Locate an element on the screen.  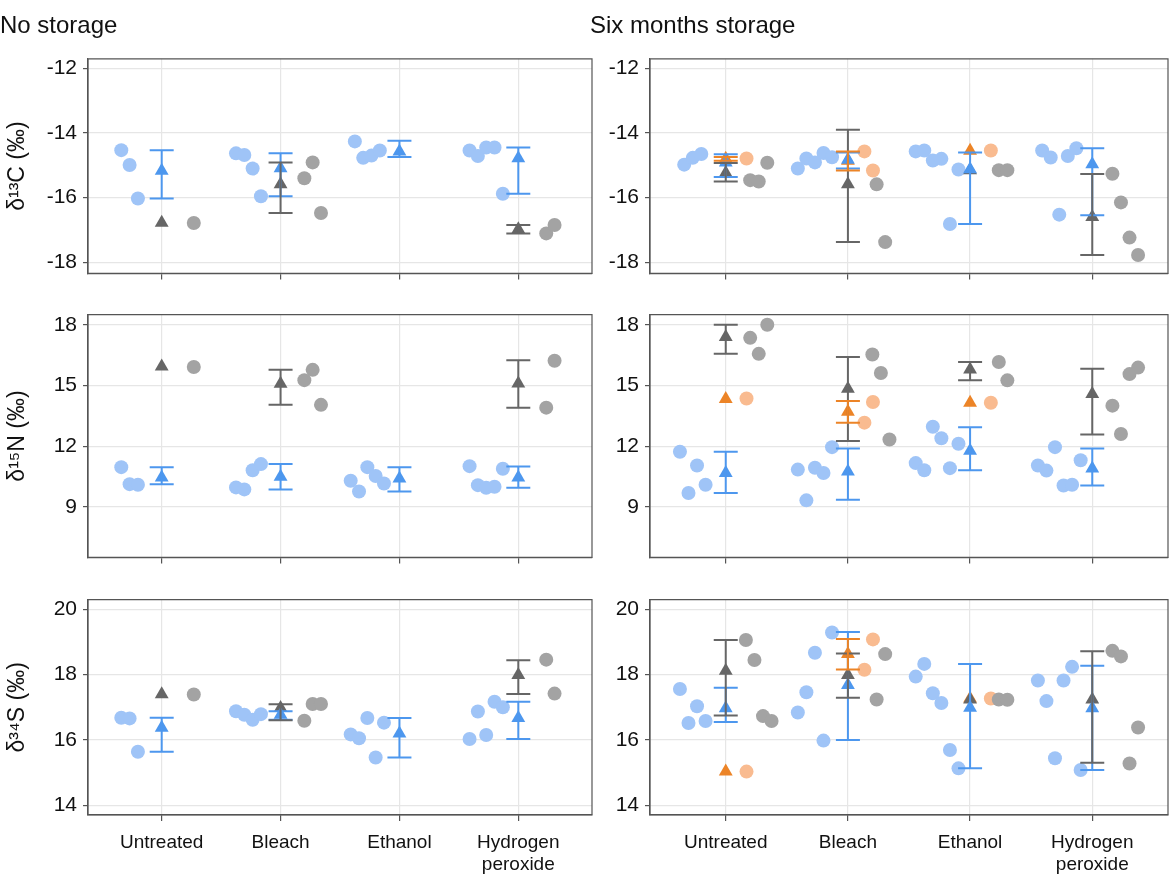
y-axis-title: δ¹⁵N (‰) is located at coordinates (16, 436).